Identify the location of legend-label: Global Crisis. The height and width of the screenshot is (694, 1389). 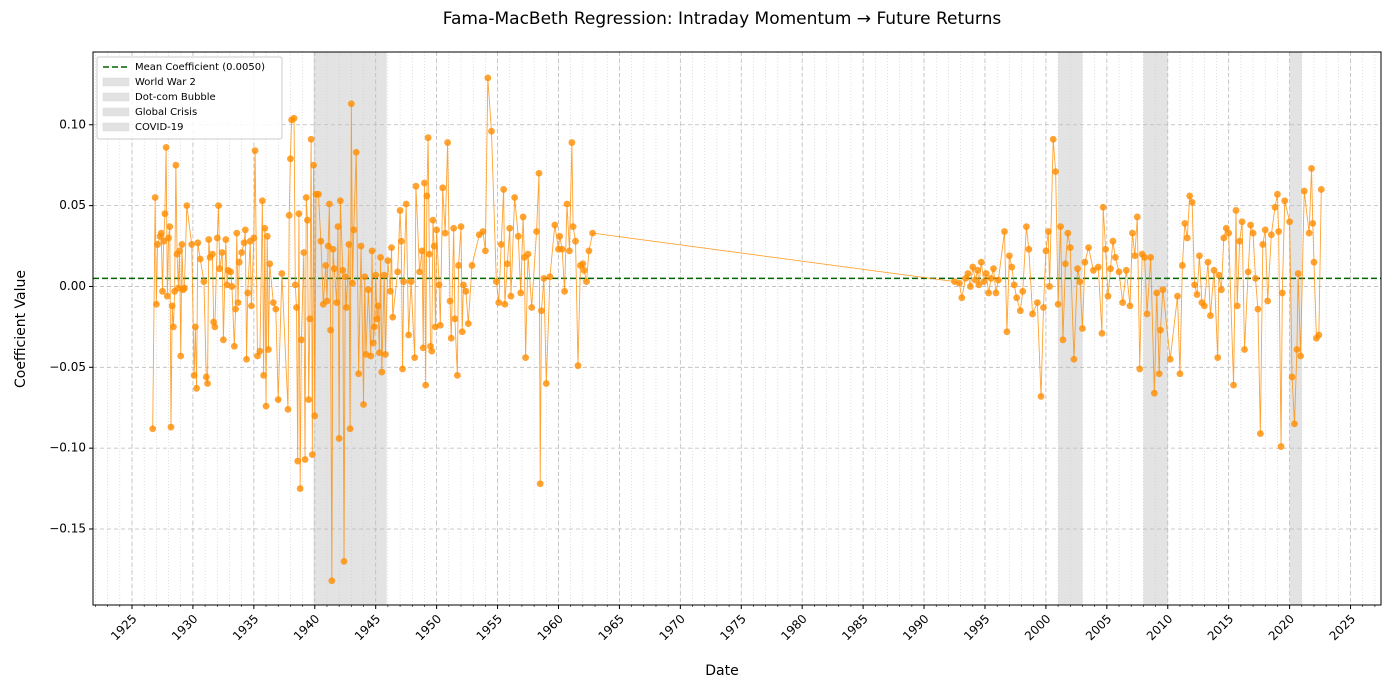
(166, 112).